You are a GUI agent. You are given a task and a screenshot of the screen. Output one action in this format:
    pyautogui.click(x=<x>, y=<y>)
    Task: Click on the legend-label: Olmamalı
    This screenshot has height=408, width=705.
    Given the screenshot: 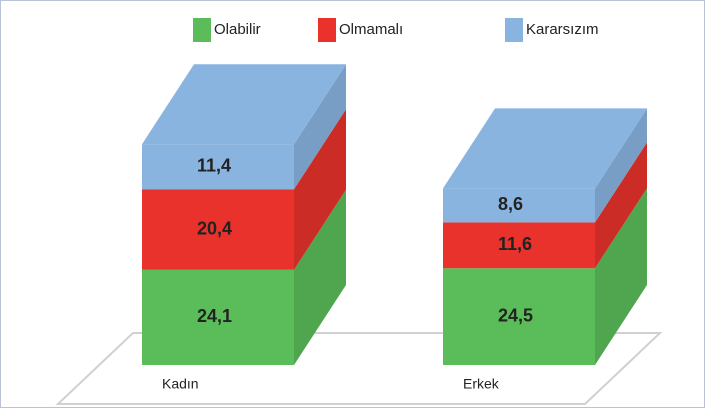 What is the action you would take?
    pyautogui.click(x=371, y=29)
    